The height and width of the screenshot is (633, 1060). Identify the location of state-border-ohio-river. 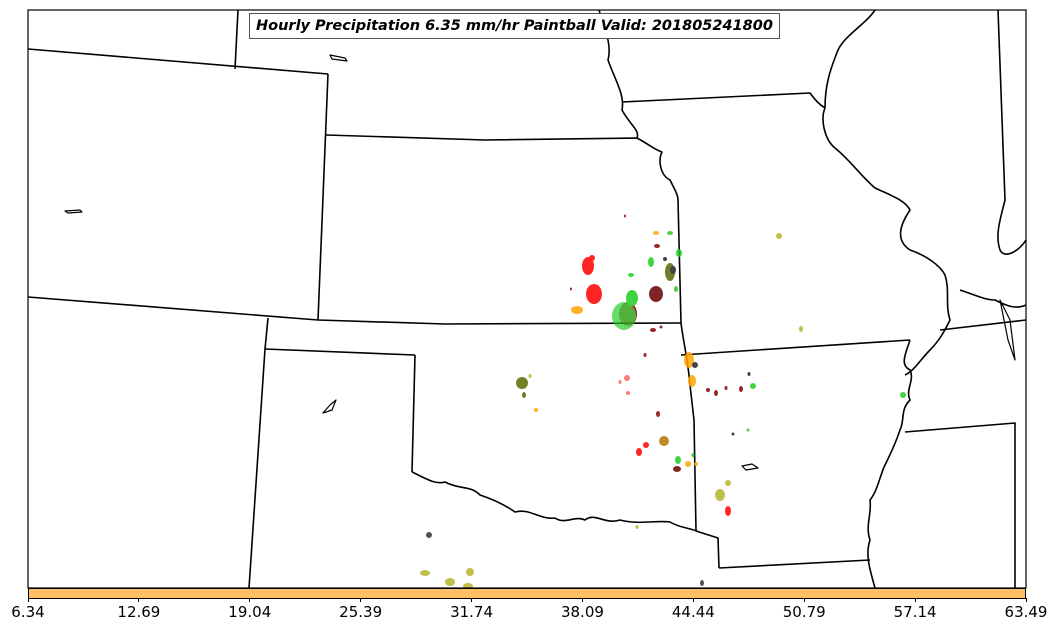
(992, 298).